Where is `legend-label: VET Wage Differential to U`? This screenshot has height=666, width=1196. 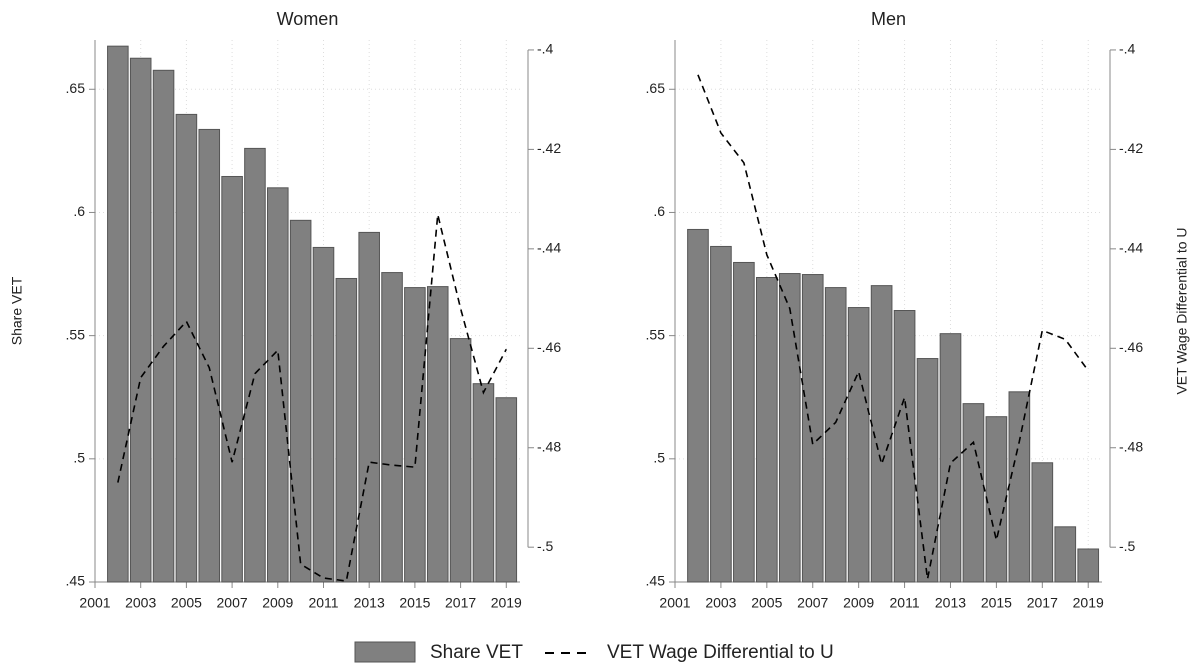 legend-label: VET Wage Differential to U is located at coordinates (720, 652).